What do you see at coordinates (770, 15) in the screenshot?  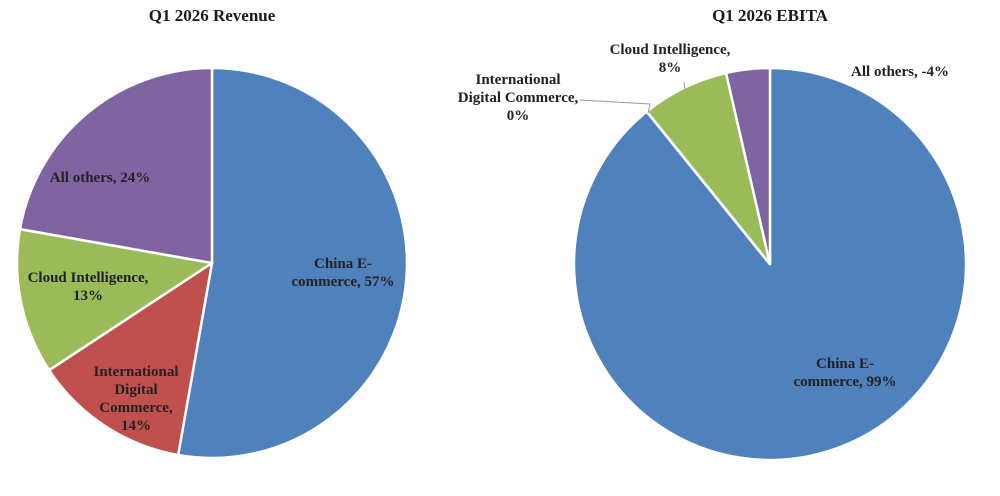 I see `chart-title: Q1 2026 EBITA` at bounding box center [770, 15].